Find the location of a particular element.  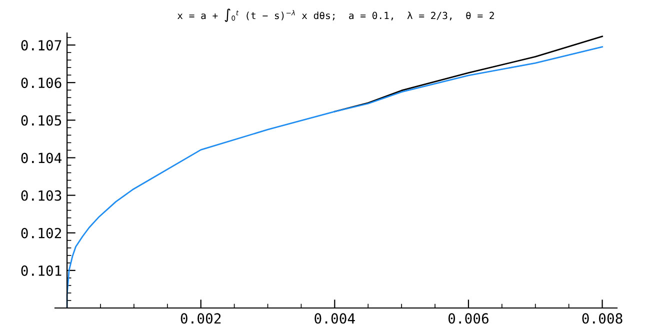

y-tick-label: 0.105 is located at coordinates (41, 120).